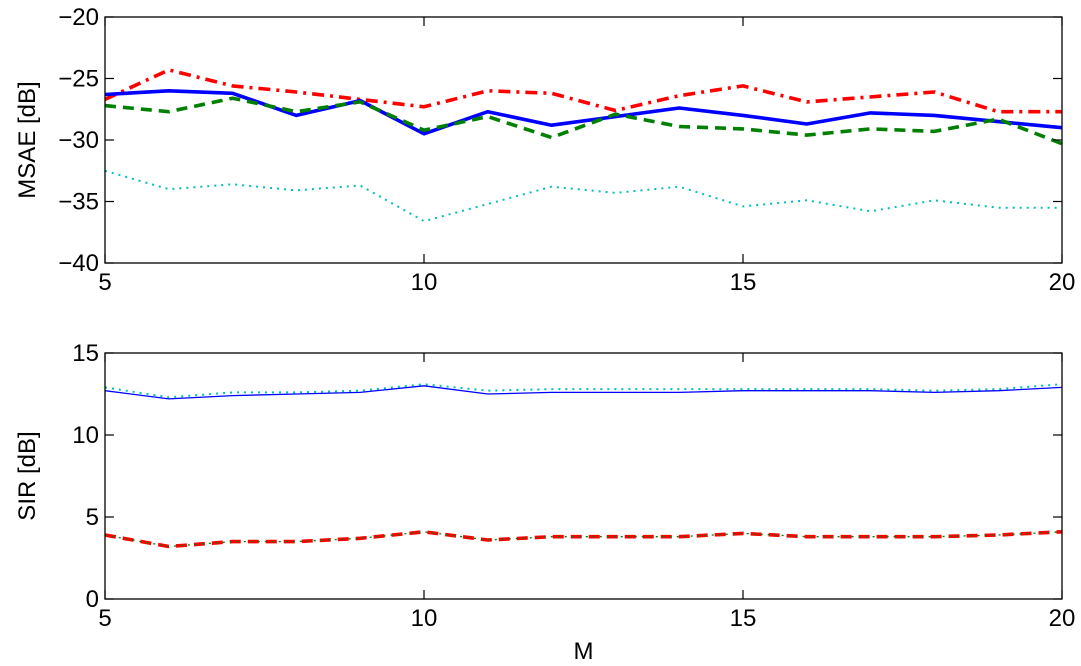 The height and width of the screenshot is (666, 1081). Describe the element at coordinates (92, 517) in the screenshot. I see `sir-y-tick-label: 5` at that location.